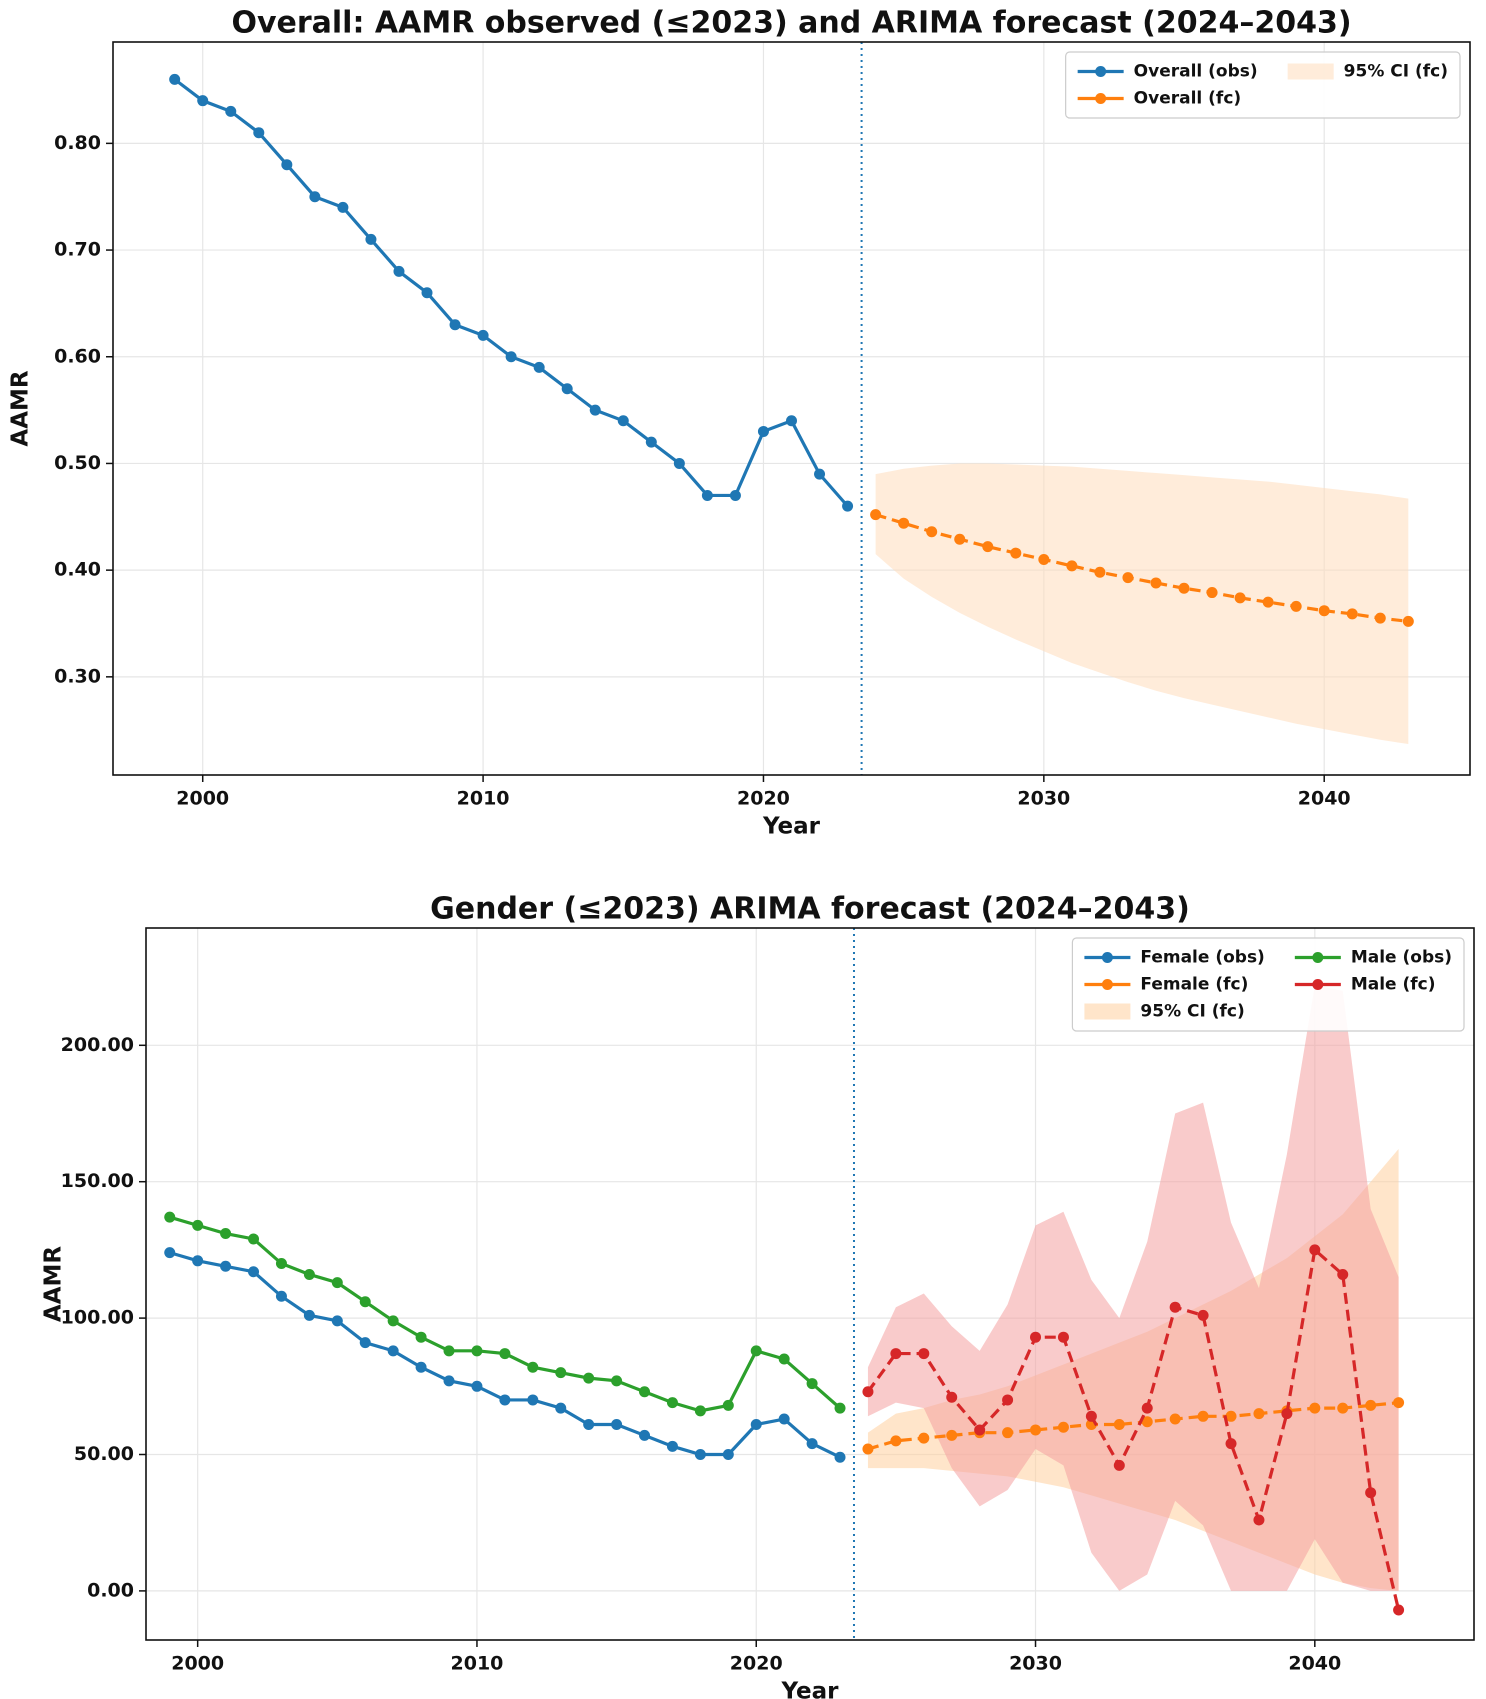  What do you see at coordinates (104, 1454) in the screenshot?
I see `y-tick-label: 50.00` at bounding box center [104, 1454].